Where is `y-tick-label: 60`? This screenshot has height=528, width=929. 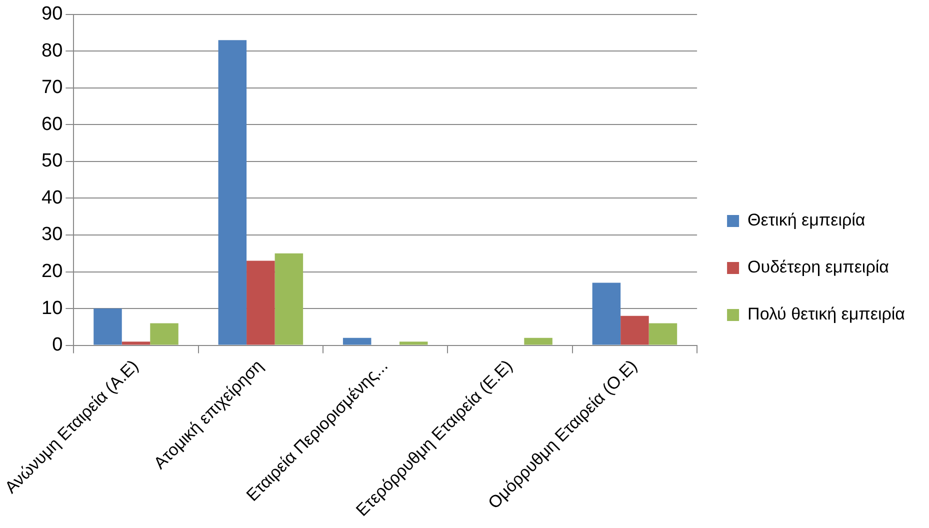
y-tick-label: 60 is located at coordinates (52, 124).